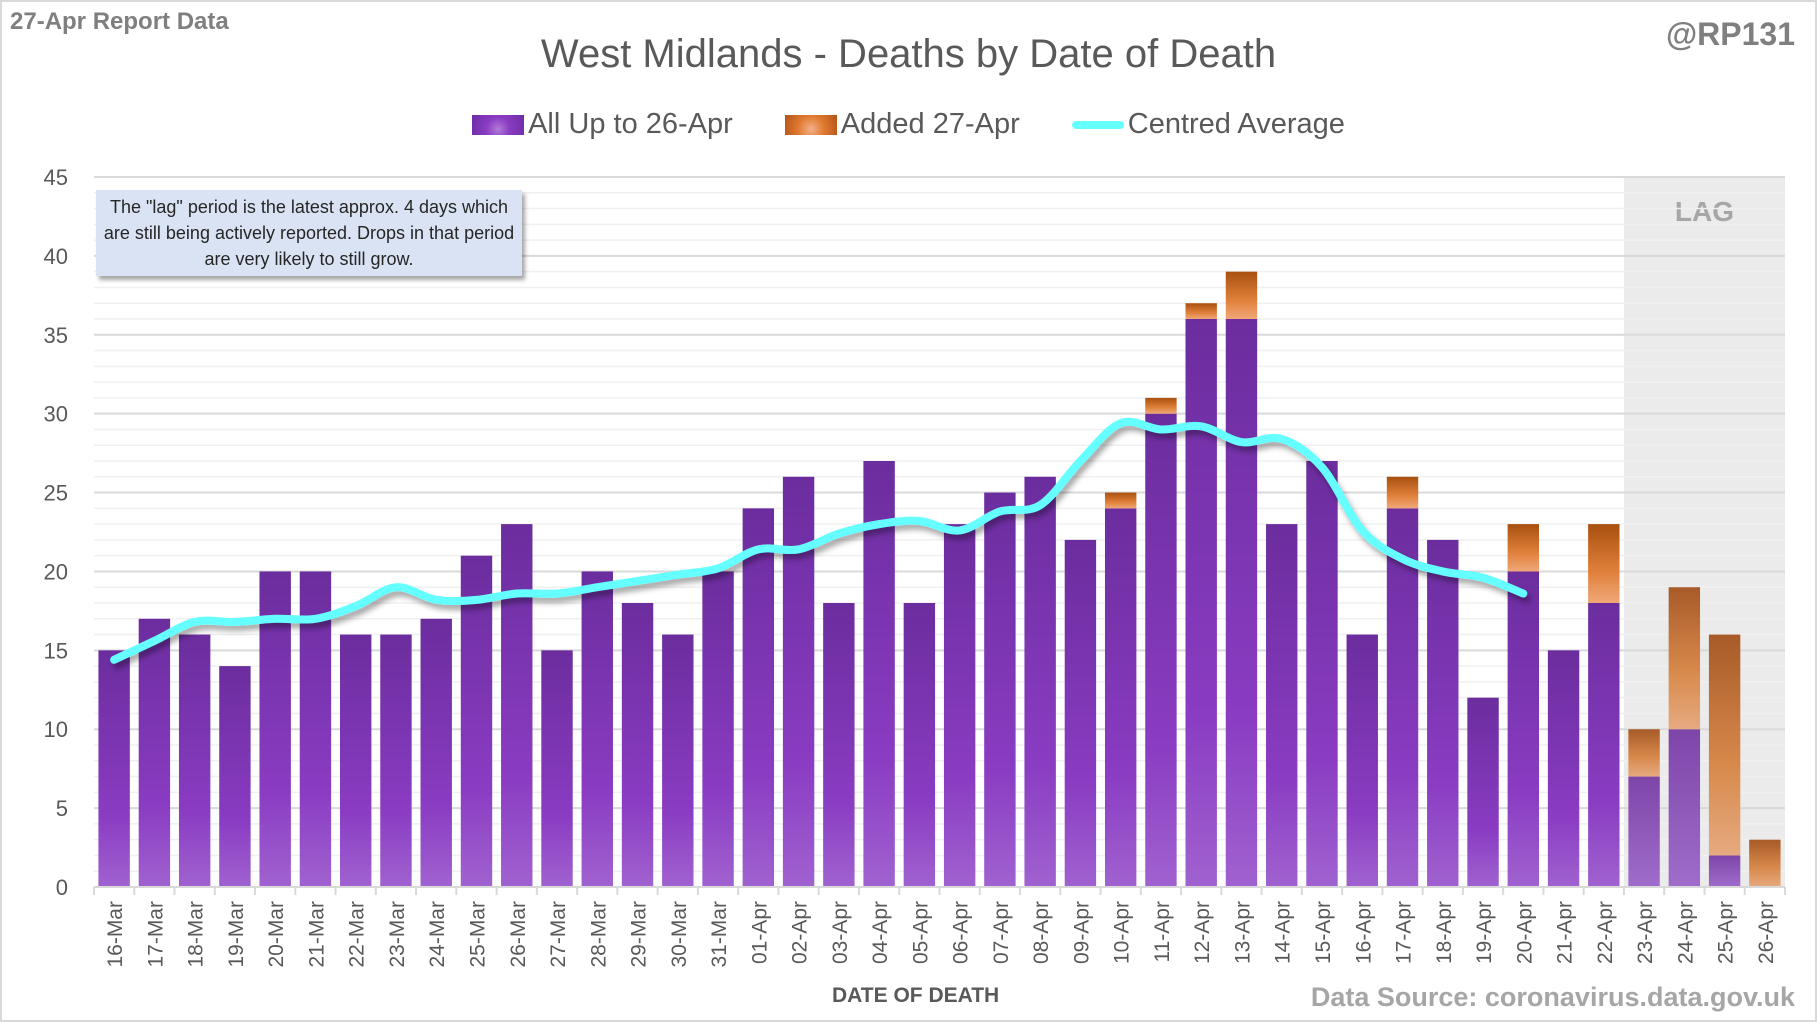  Describe the element at coordinates (810, 124) in the screenshot. I see `legend-swatch-added` at that location.